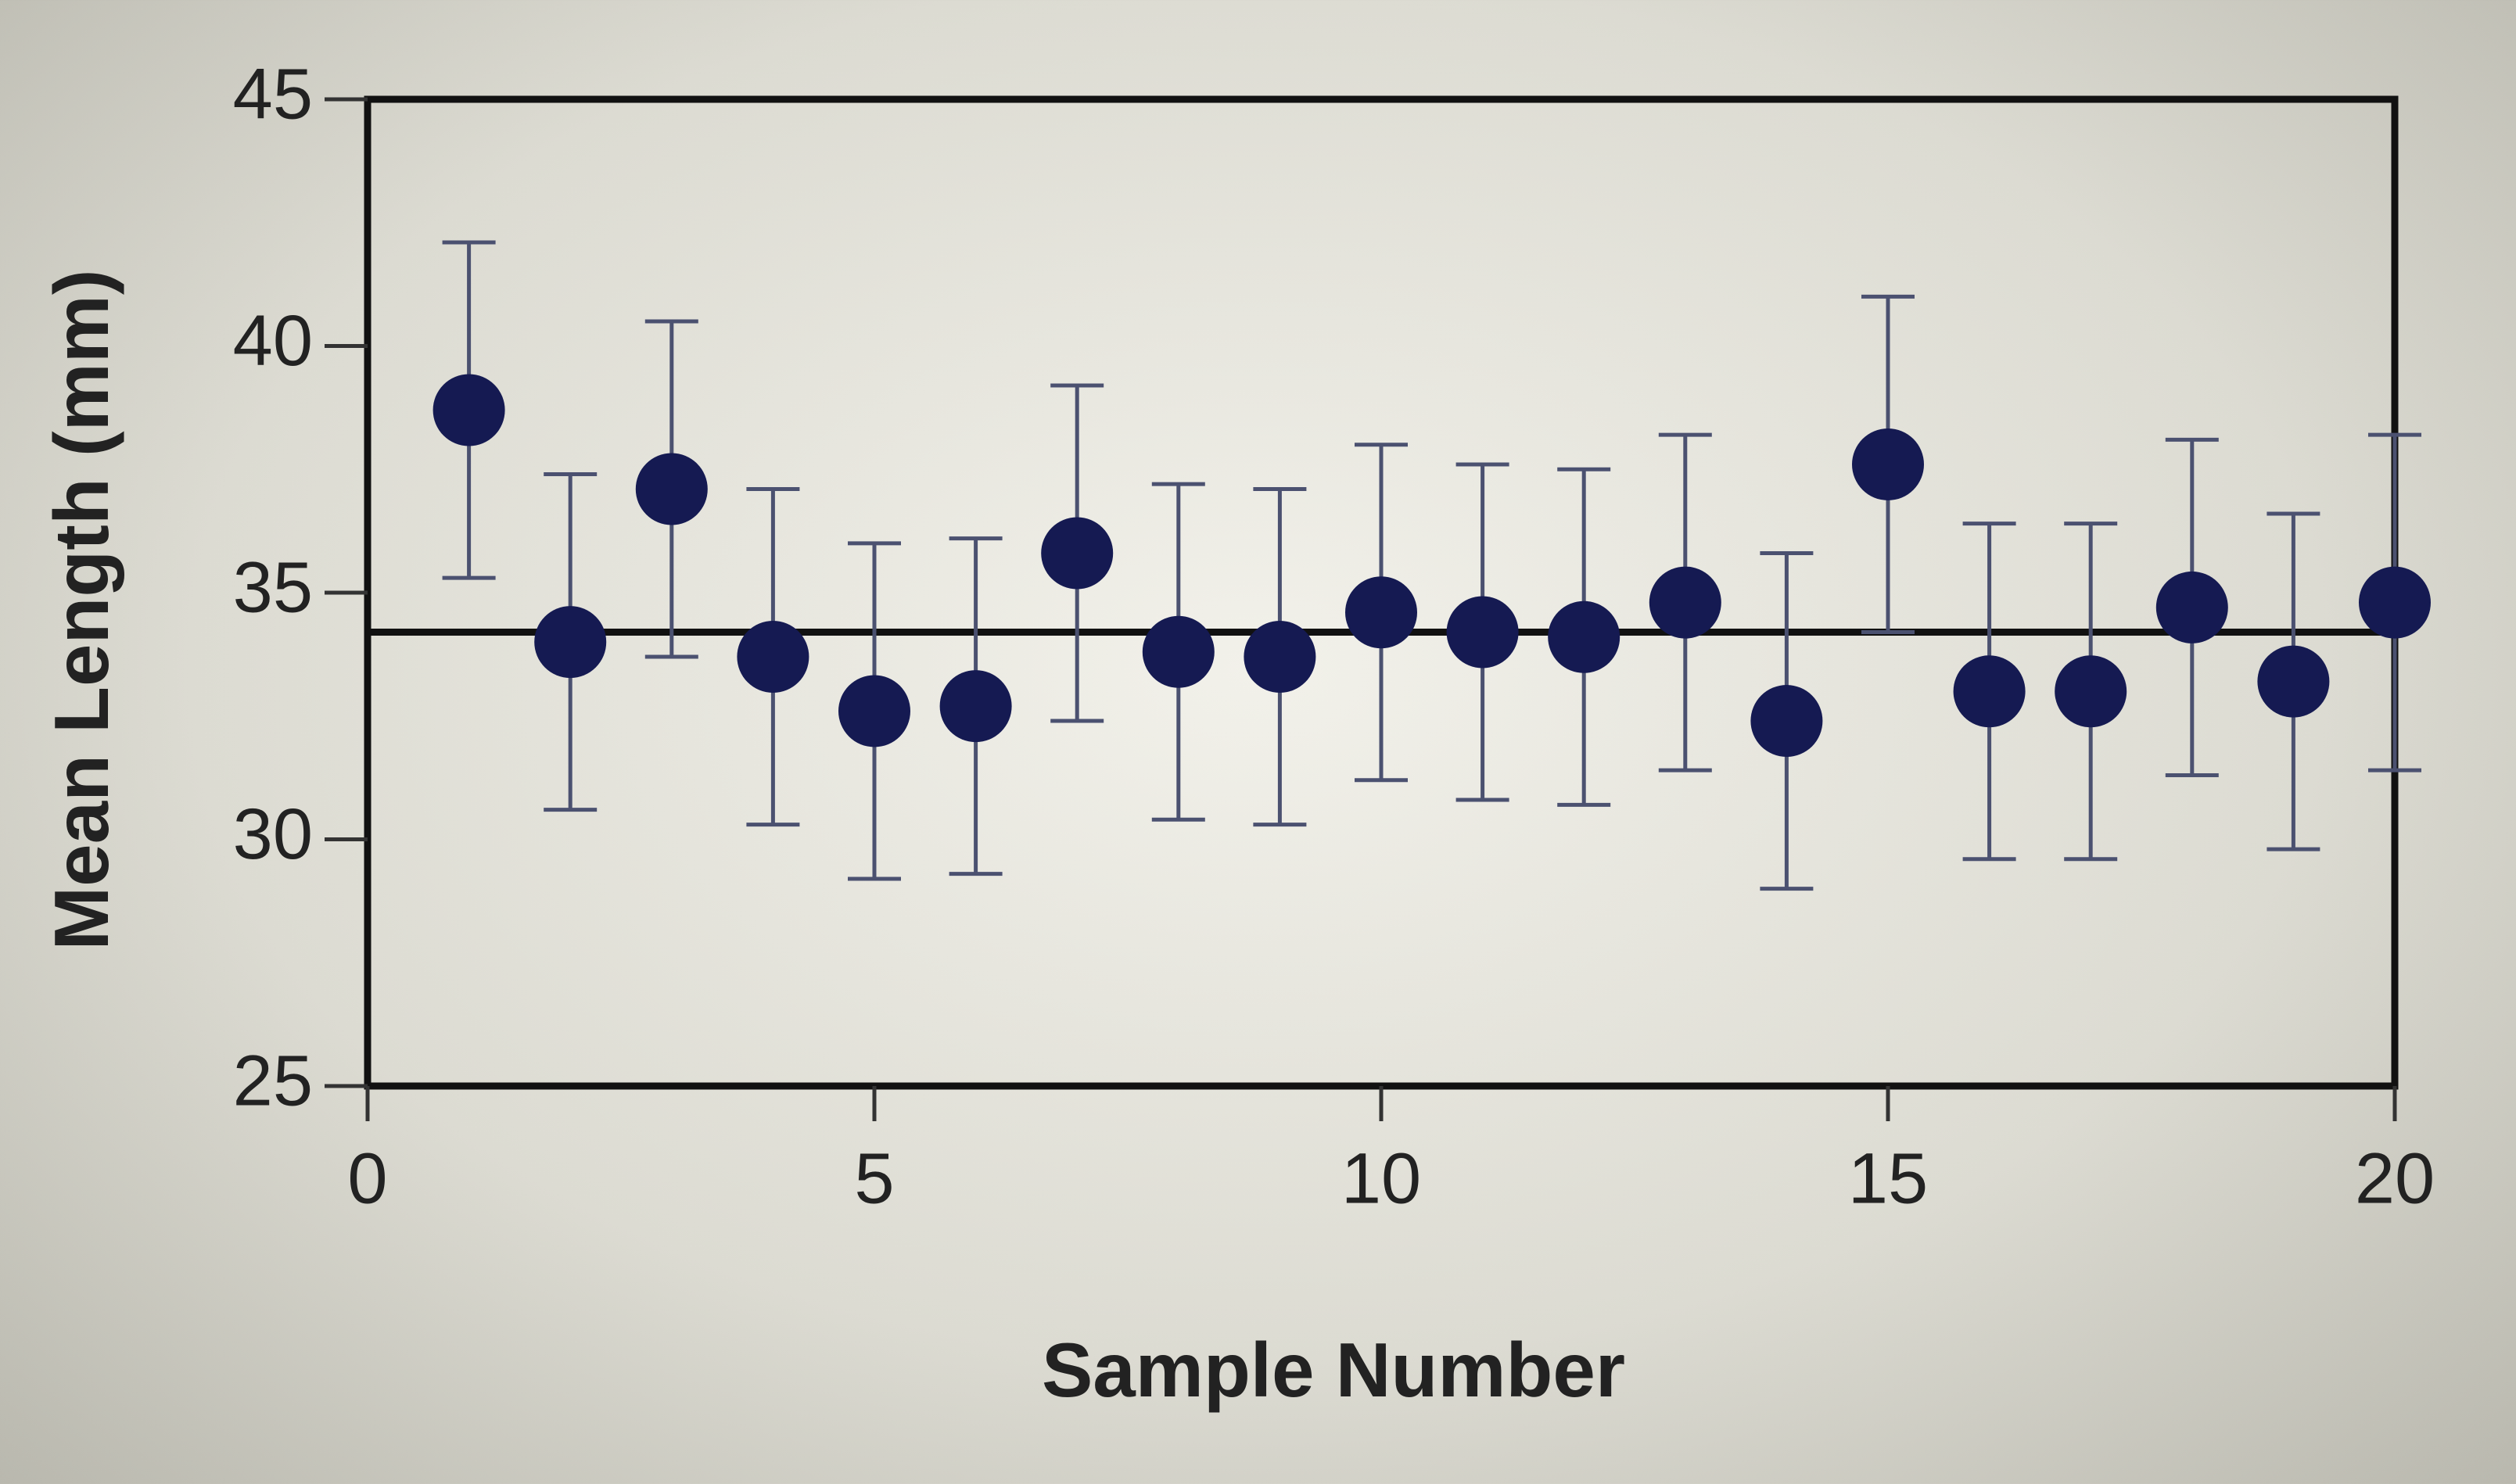 The image size is (2516, 1484). What do you see at coordinates (874, 1178) in the screenshot?
I see `x-tick-label: 5` at bounding box center [874, 1178].